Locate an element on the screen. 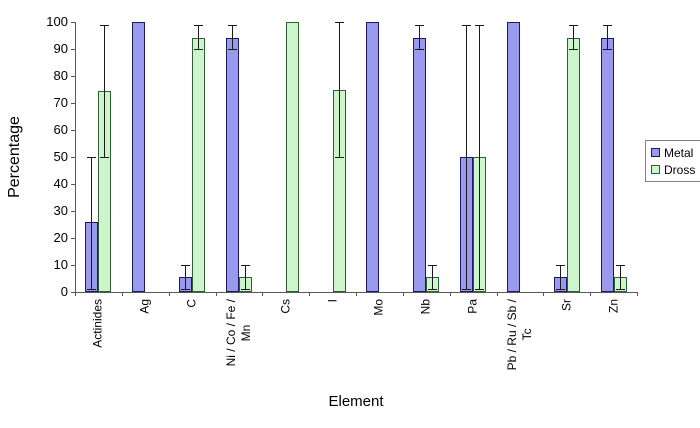 Image resolution: width=700 pixels, height=428 pixels. legend-label-metal: Metal is located at coordinates (679, 152).